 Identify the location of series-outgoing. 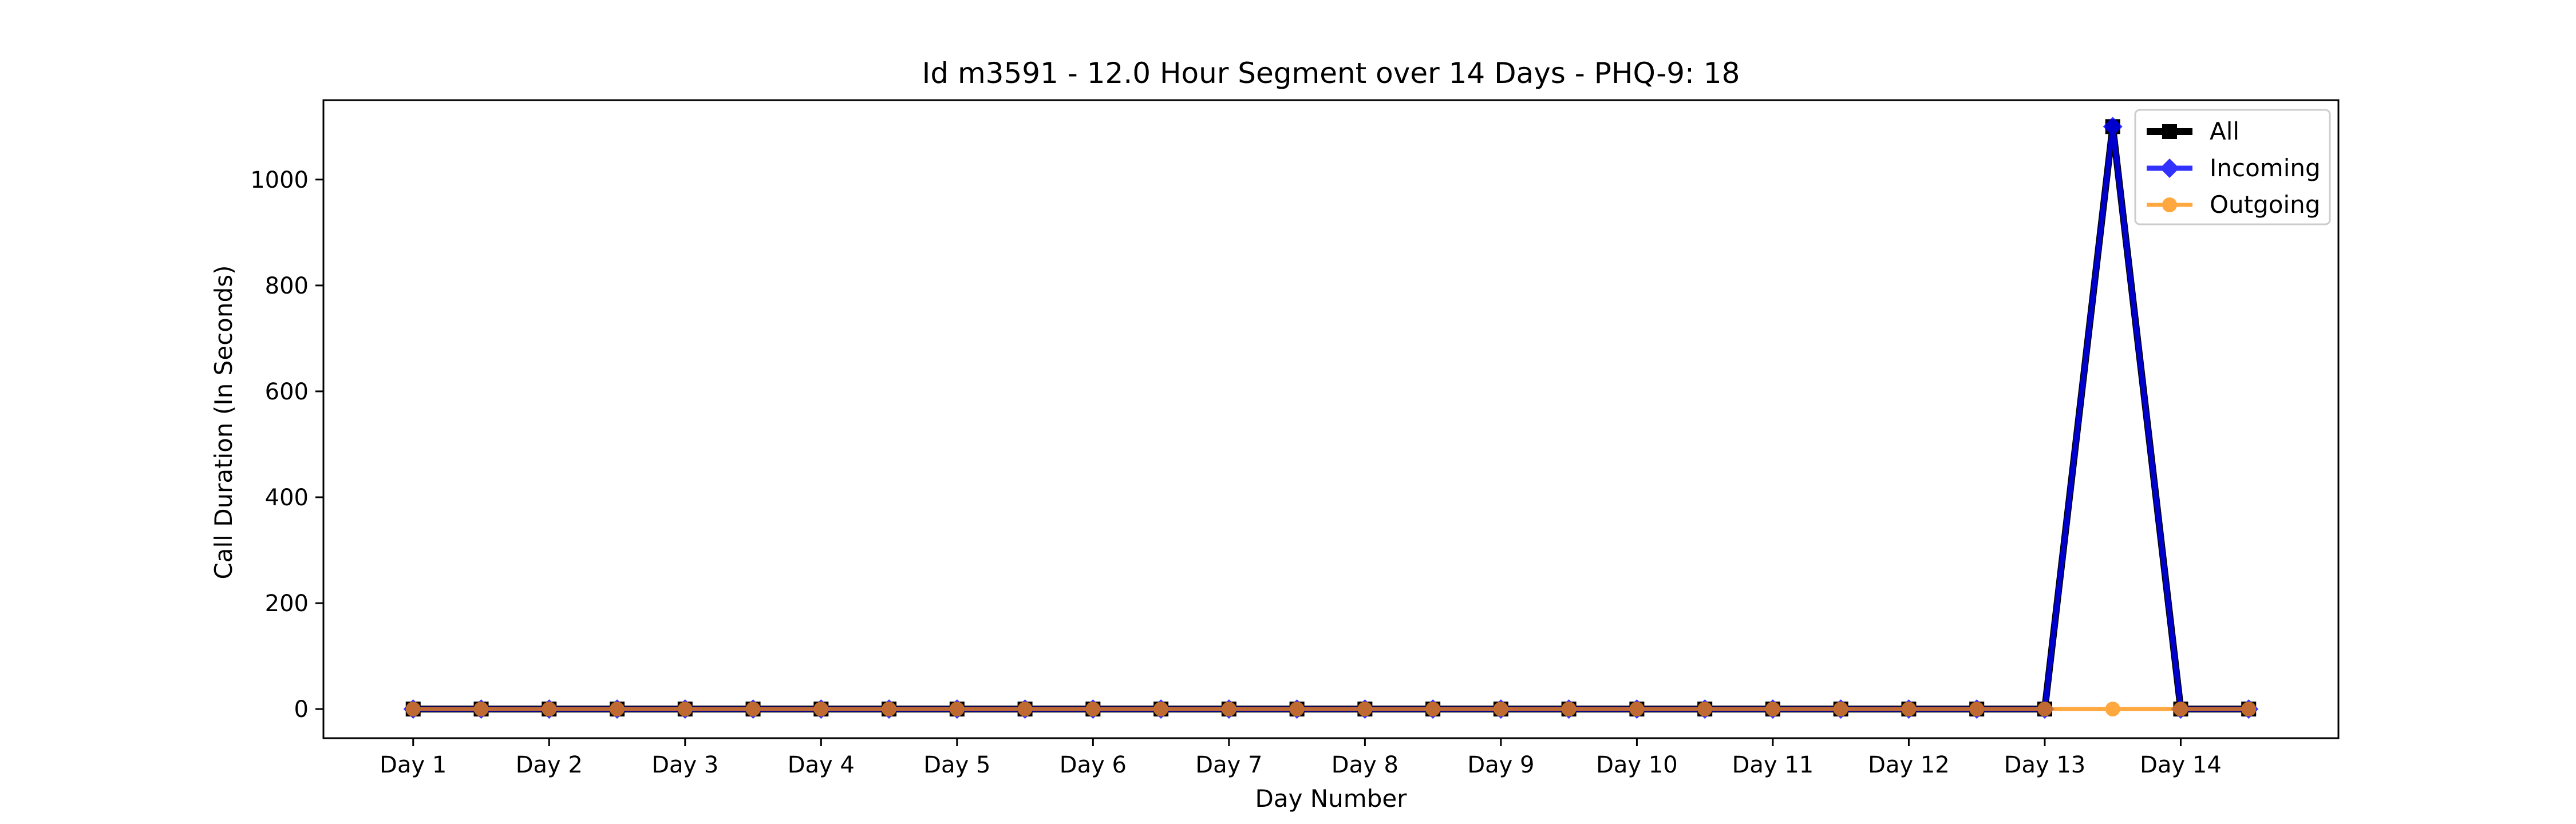
(1331, 709).